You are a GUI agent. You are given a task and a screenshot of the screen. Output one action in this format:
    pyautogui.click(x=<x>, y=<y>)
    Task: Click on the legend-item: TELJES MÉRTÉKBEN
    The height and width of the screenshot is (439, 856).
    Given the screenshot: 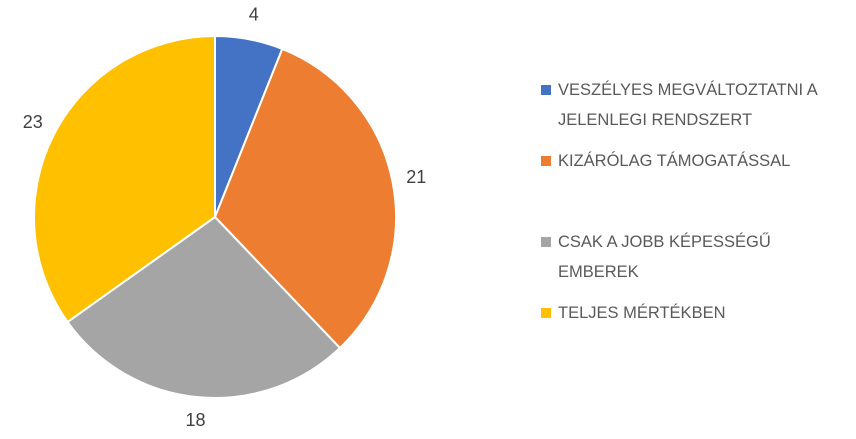 What is the action you would take?
    pyautogui.click(x=696, y=313)
    